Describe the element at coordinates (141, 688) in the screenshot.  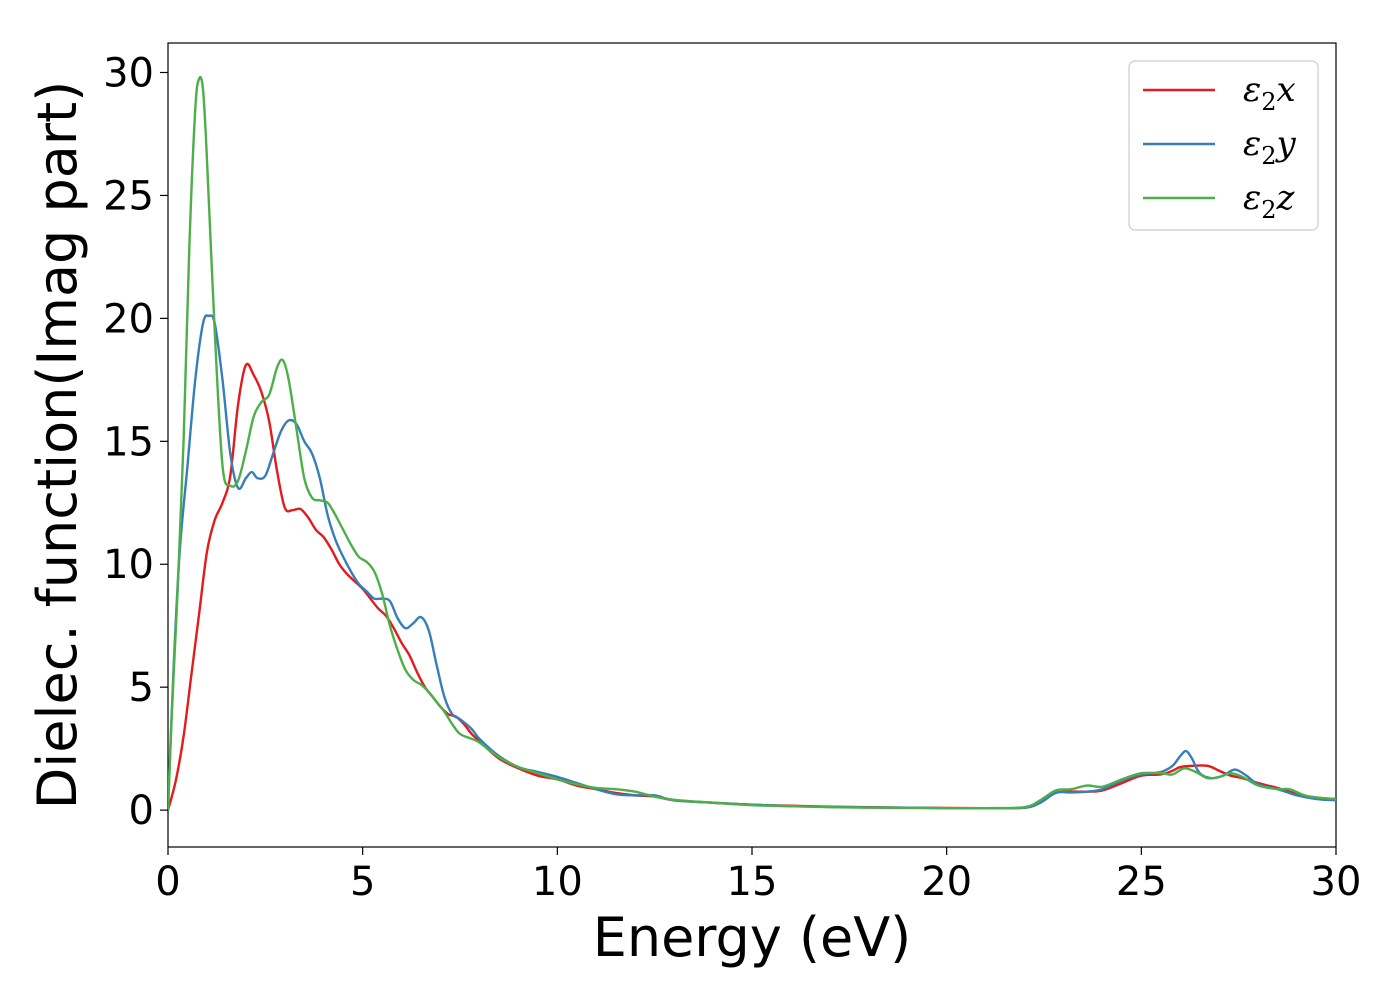
I see `y-tick-label: 5` at that location.